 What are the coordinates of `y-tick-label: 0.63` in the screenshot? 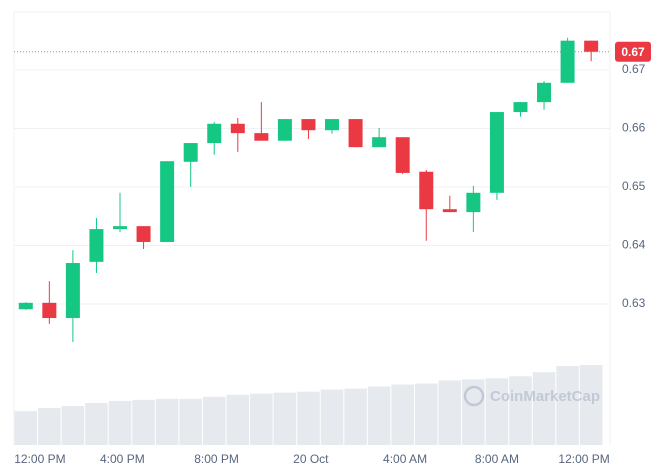 It's located at (634, 303).